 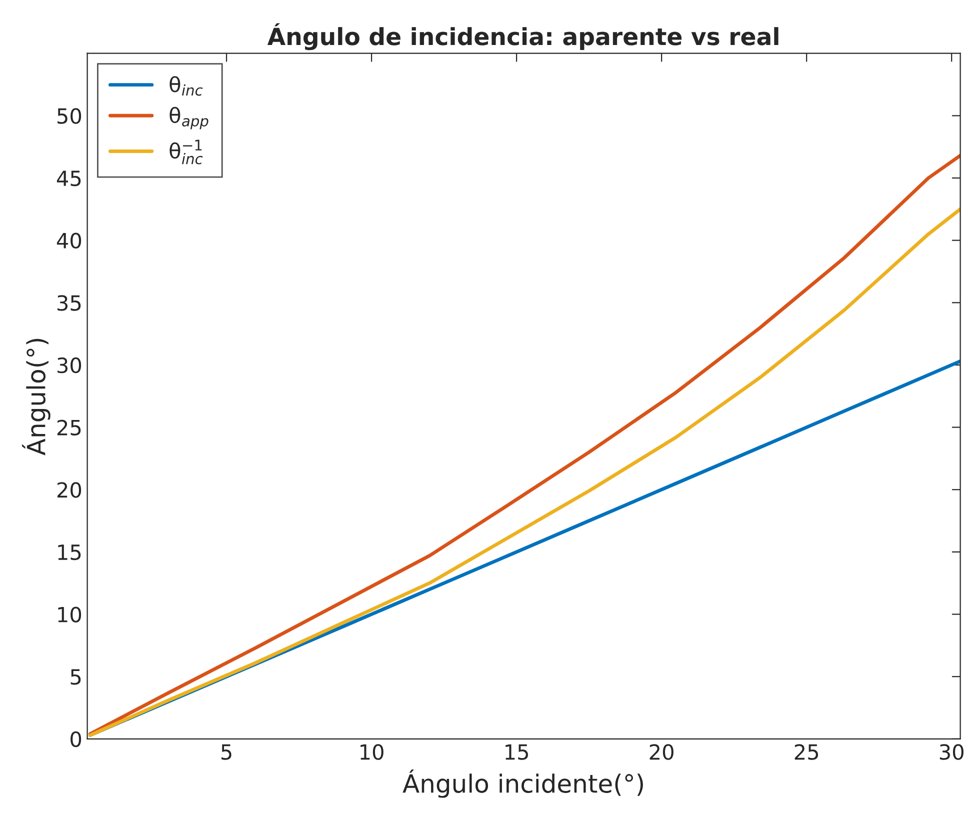 I want to click on y-tick-label: 20, so click(x=69, y=490).